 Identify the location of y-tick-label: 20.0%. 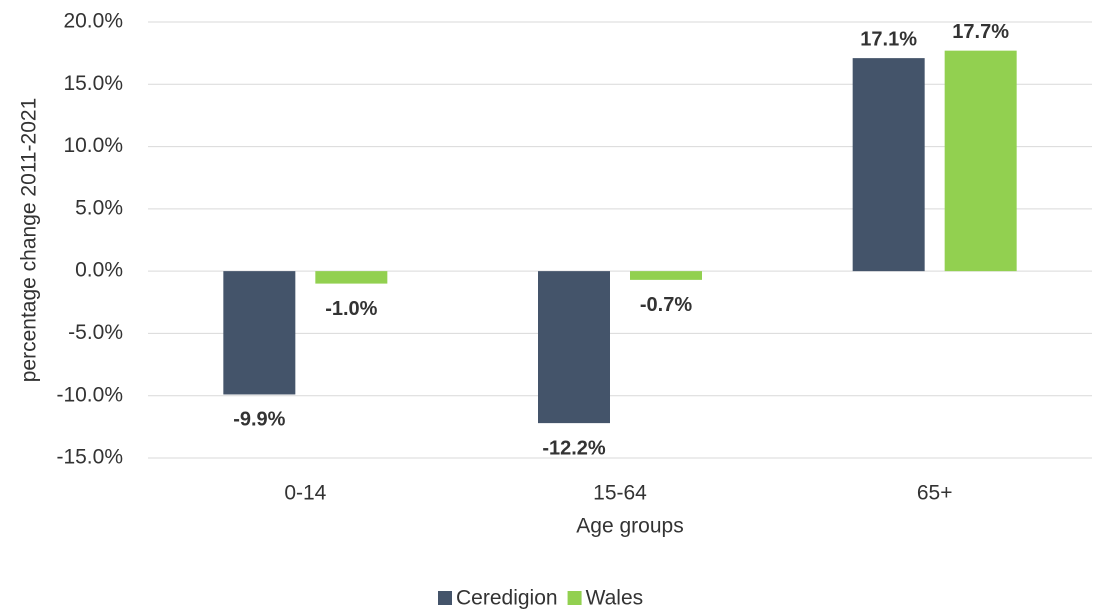
(93, 21).